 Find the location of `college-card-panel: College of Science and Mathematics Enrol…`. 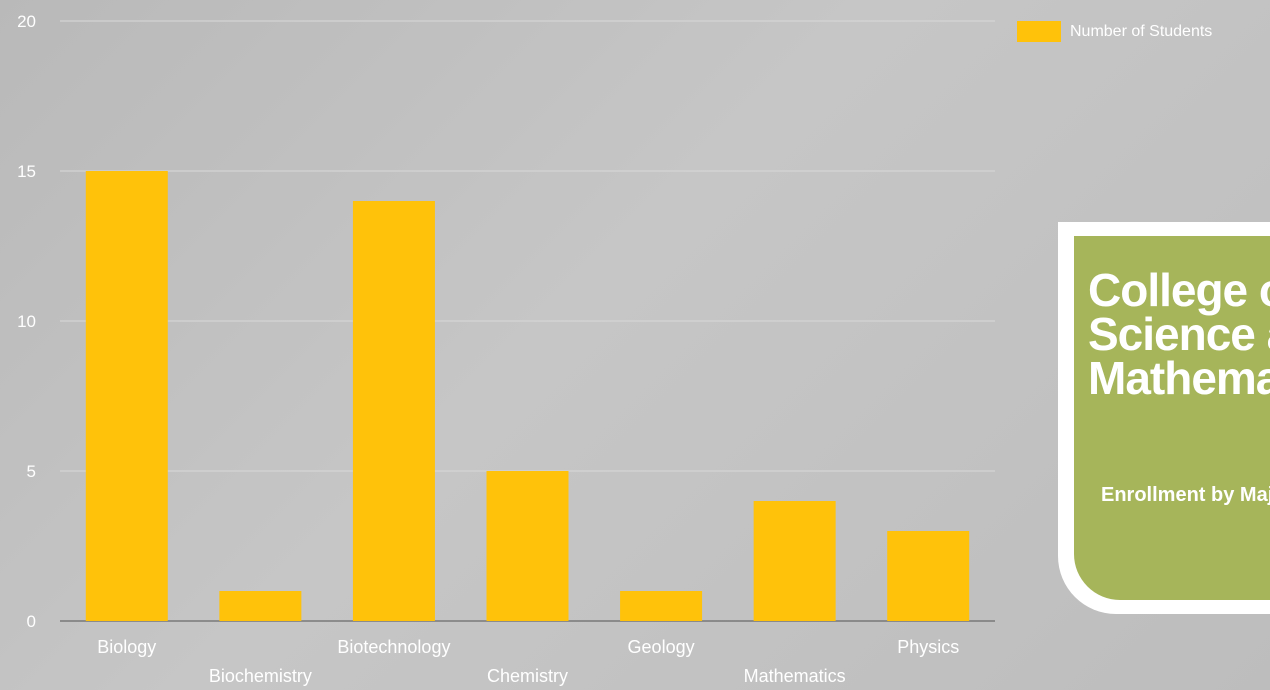

college-card-panel: College of Science and Mathematics Enrol… is located at coordinates (1172, 418).